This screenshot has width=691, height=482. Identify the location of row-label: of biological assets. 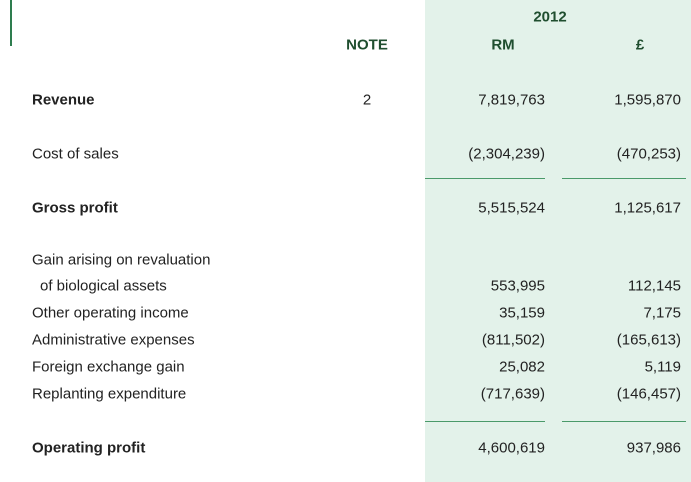
(103, 286).